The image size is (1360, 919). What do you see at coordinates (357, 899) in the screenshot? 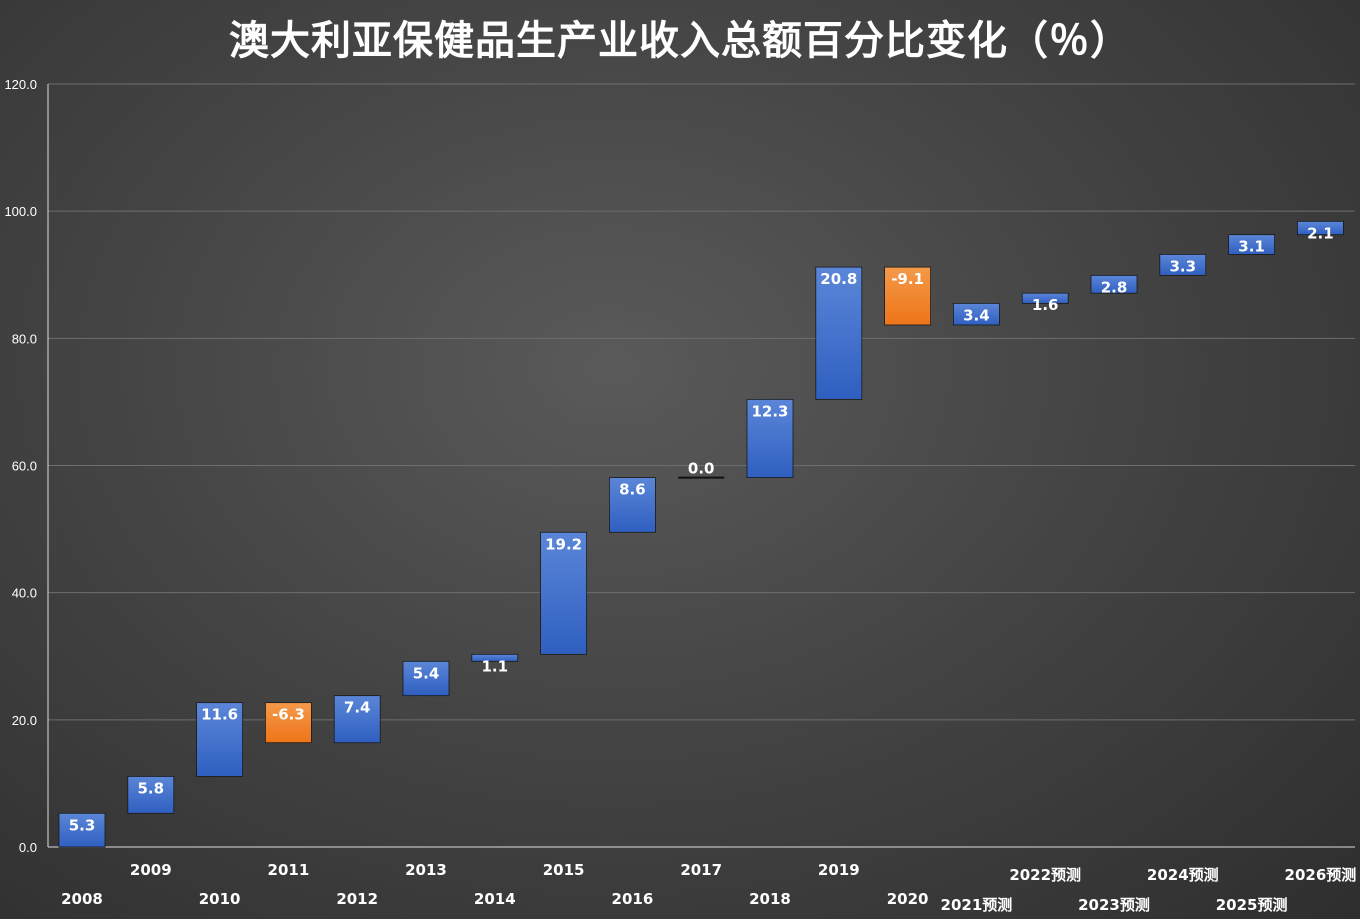
I see `x-tick-label: 2012` at bounding box center [357, 899].